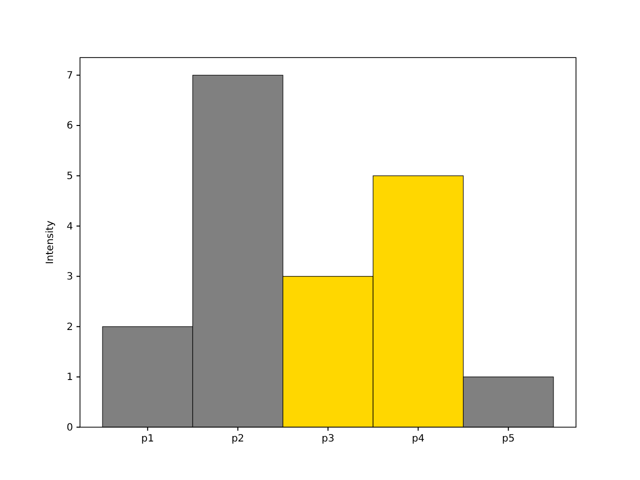 This screenshot has height=480, width=640. Describe the element at coordinates (508, 438) in the screenshot. I see `x-tick-label: p5` at that location.